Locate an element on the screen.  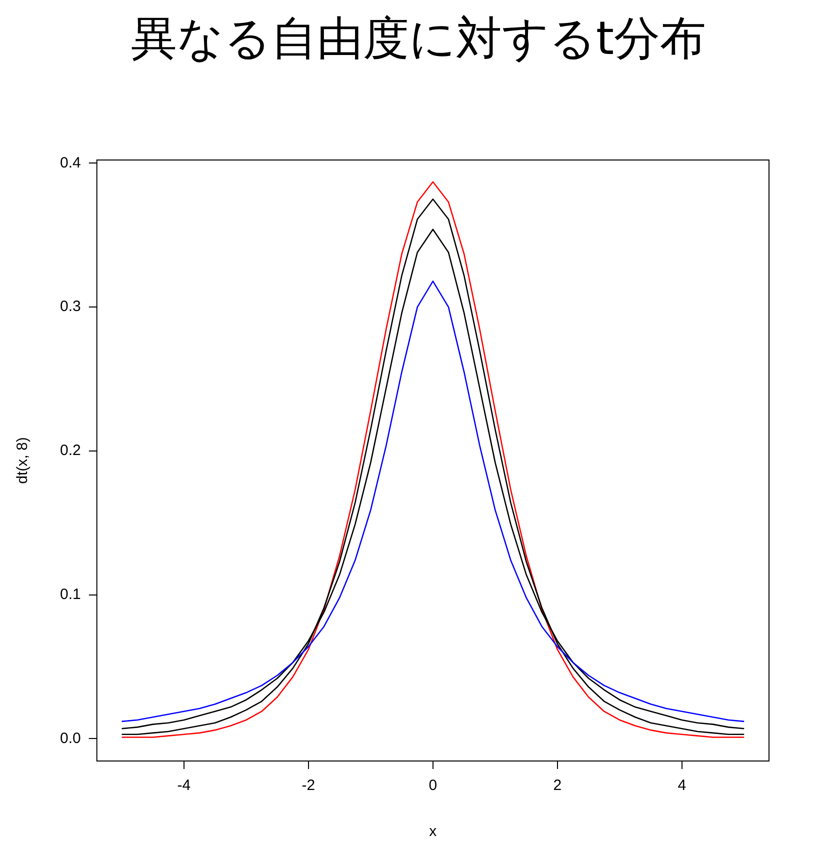
y-tick-label: 0.4 is located at coordinates (70, 163).